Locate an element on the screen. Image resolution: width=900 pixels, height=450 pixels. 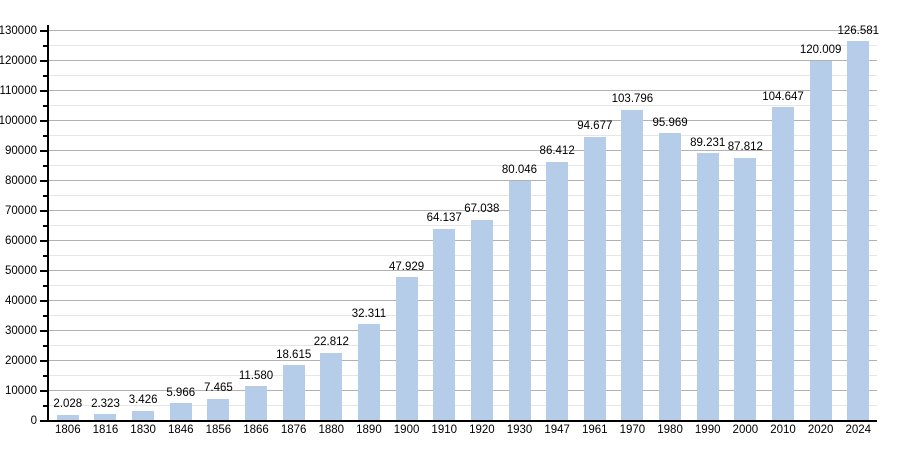
bar-slot: 18.615 is located at coordinates (294, 226).